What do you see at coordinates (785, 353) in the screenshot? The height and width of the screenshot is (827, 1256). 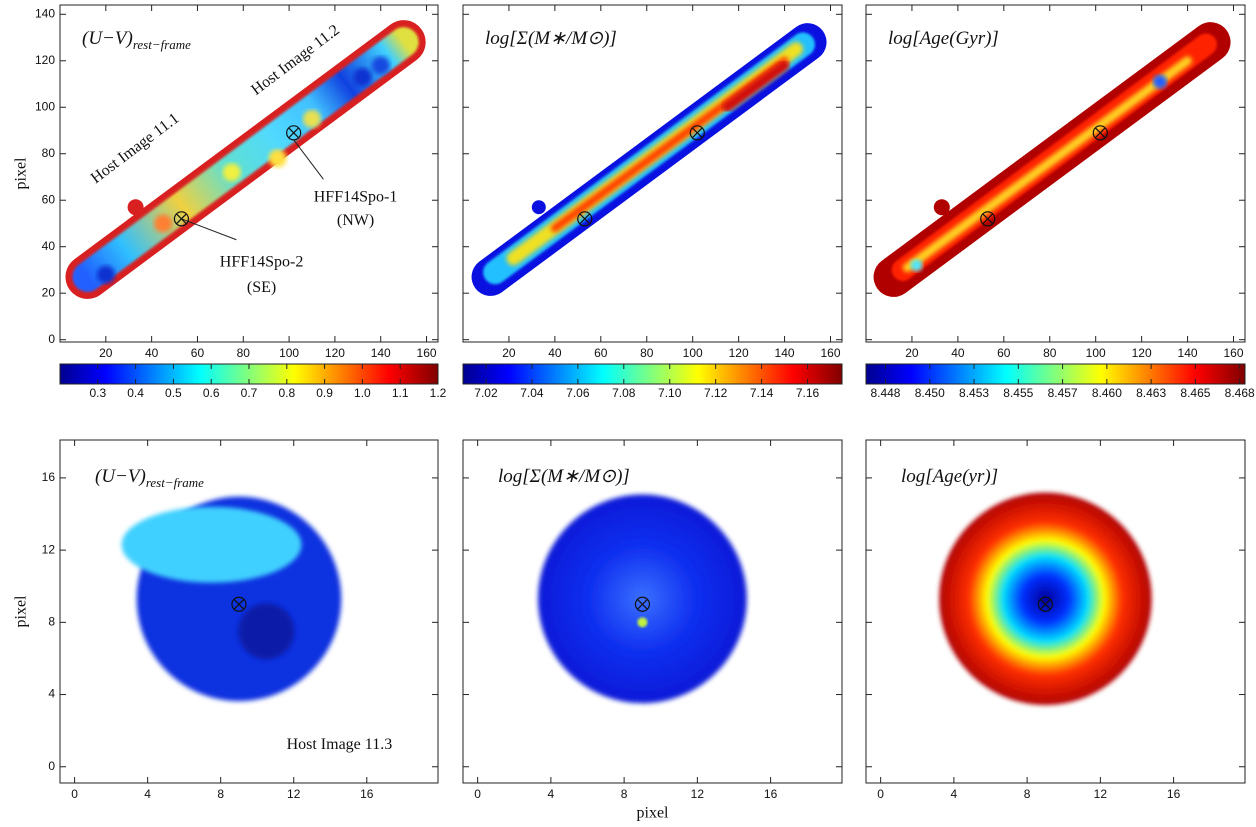 I see `x-tick-label: 140` at bounding box center [785, 353].